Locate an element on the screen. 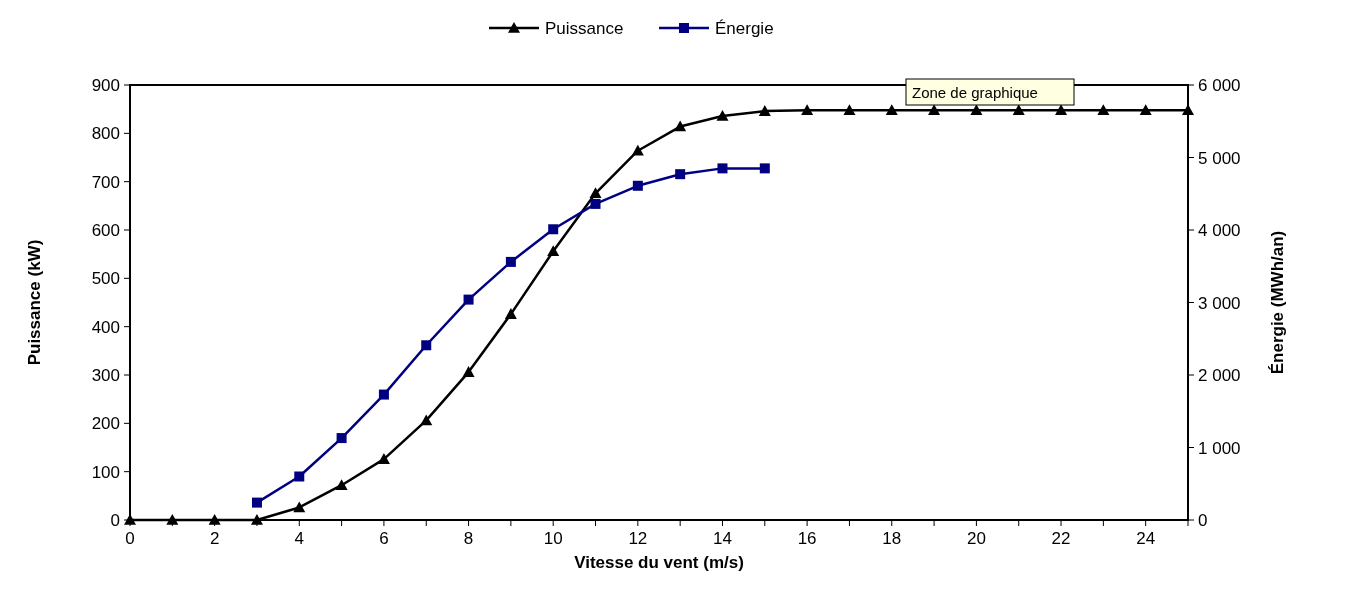  x-tick-label: 6 is located at coordinates (384, 538).